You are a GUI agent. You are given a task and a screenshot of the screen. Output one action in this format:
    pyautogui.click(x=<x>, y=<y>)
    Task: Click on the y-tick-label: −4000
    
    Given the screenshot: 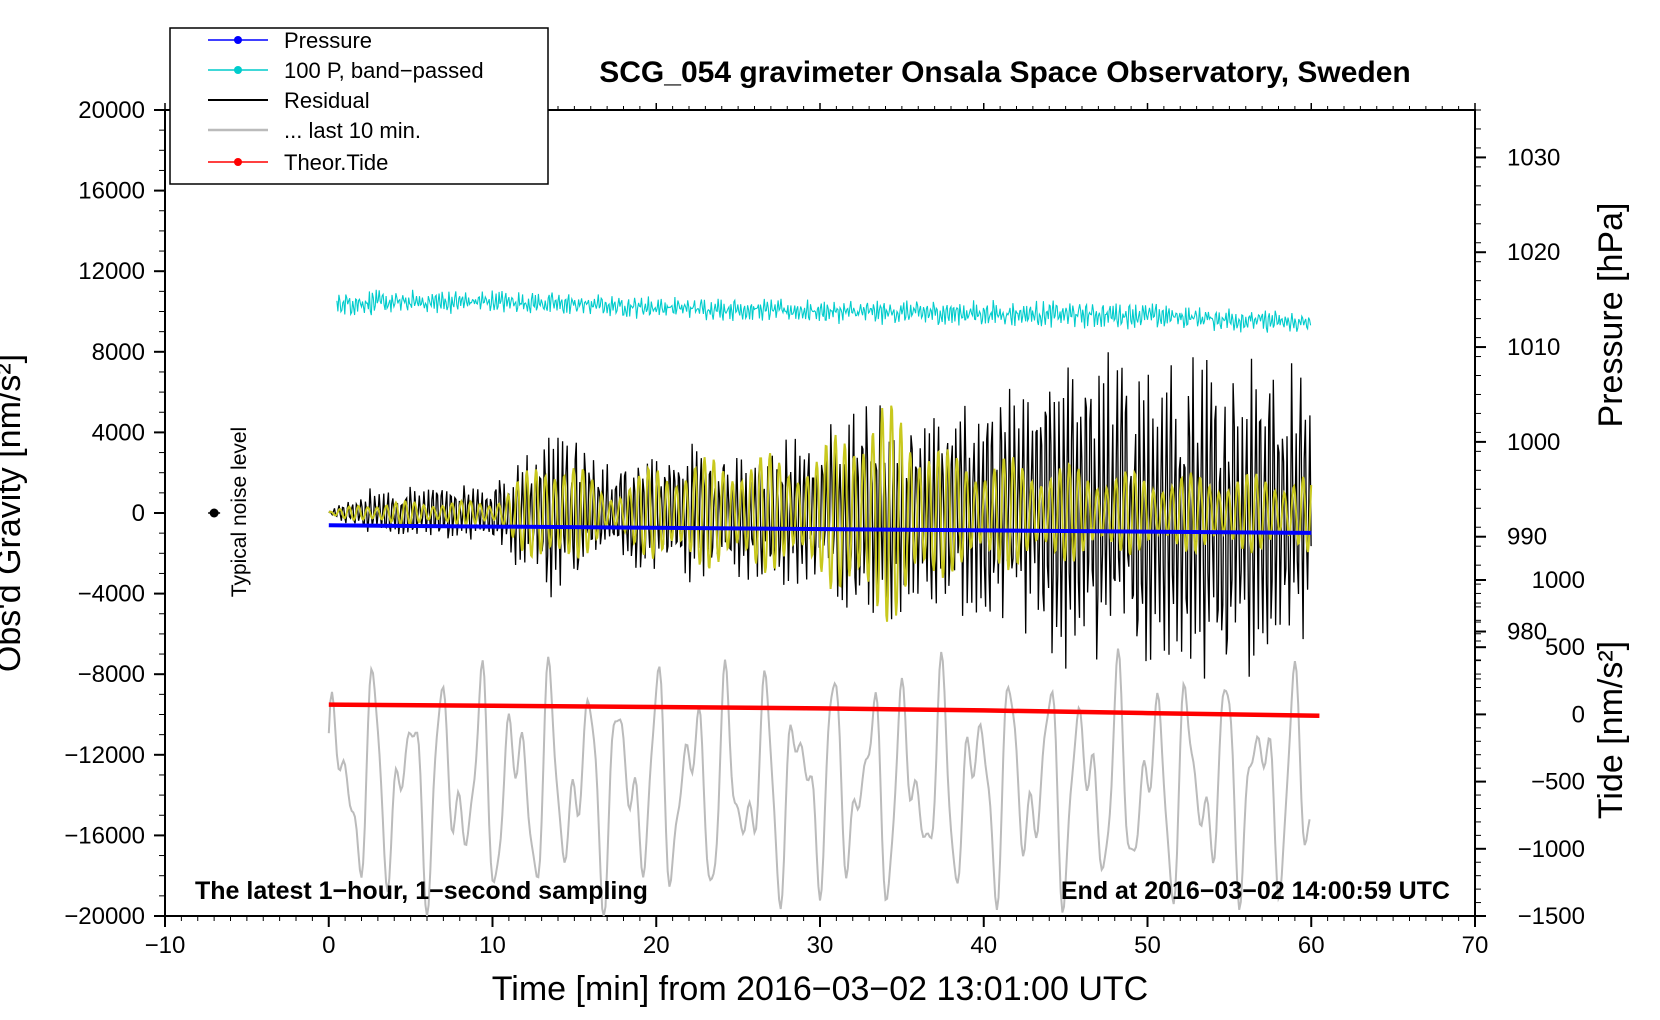 What is the action you would take?
    pyautogui.click(x=111, y=594)
    